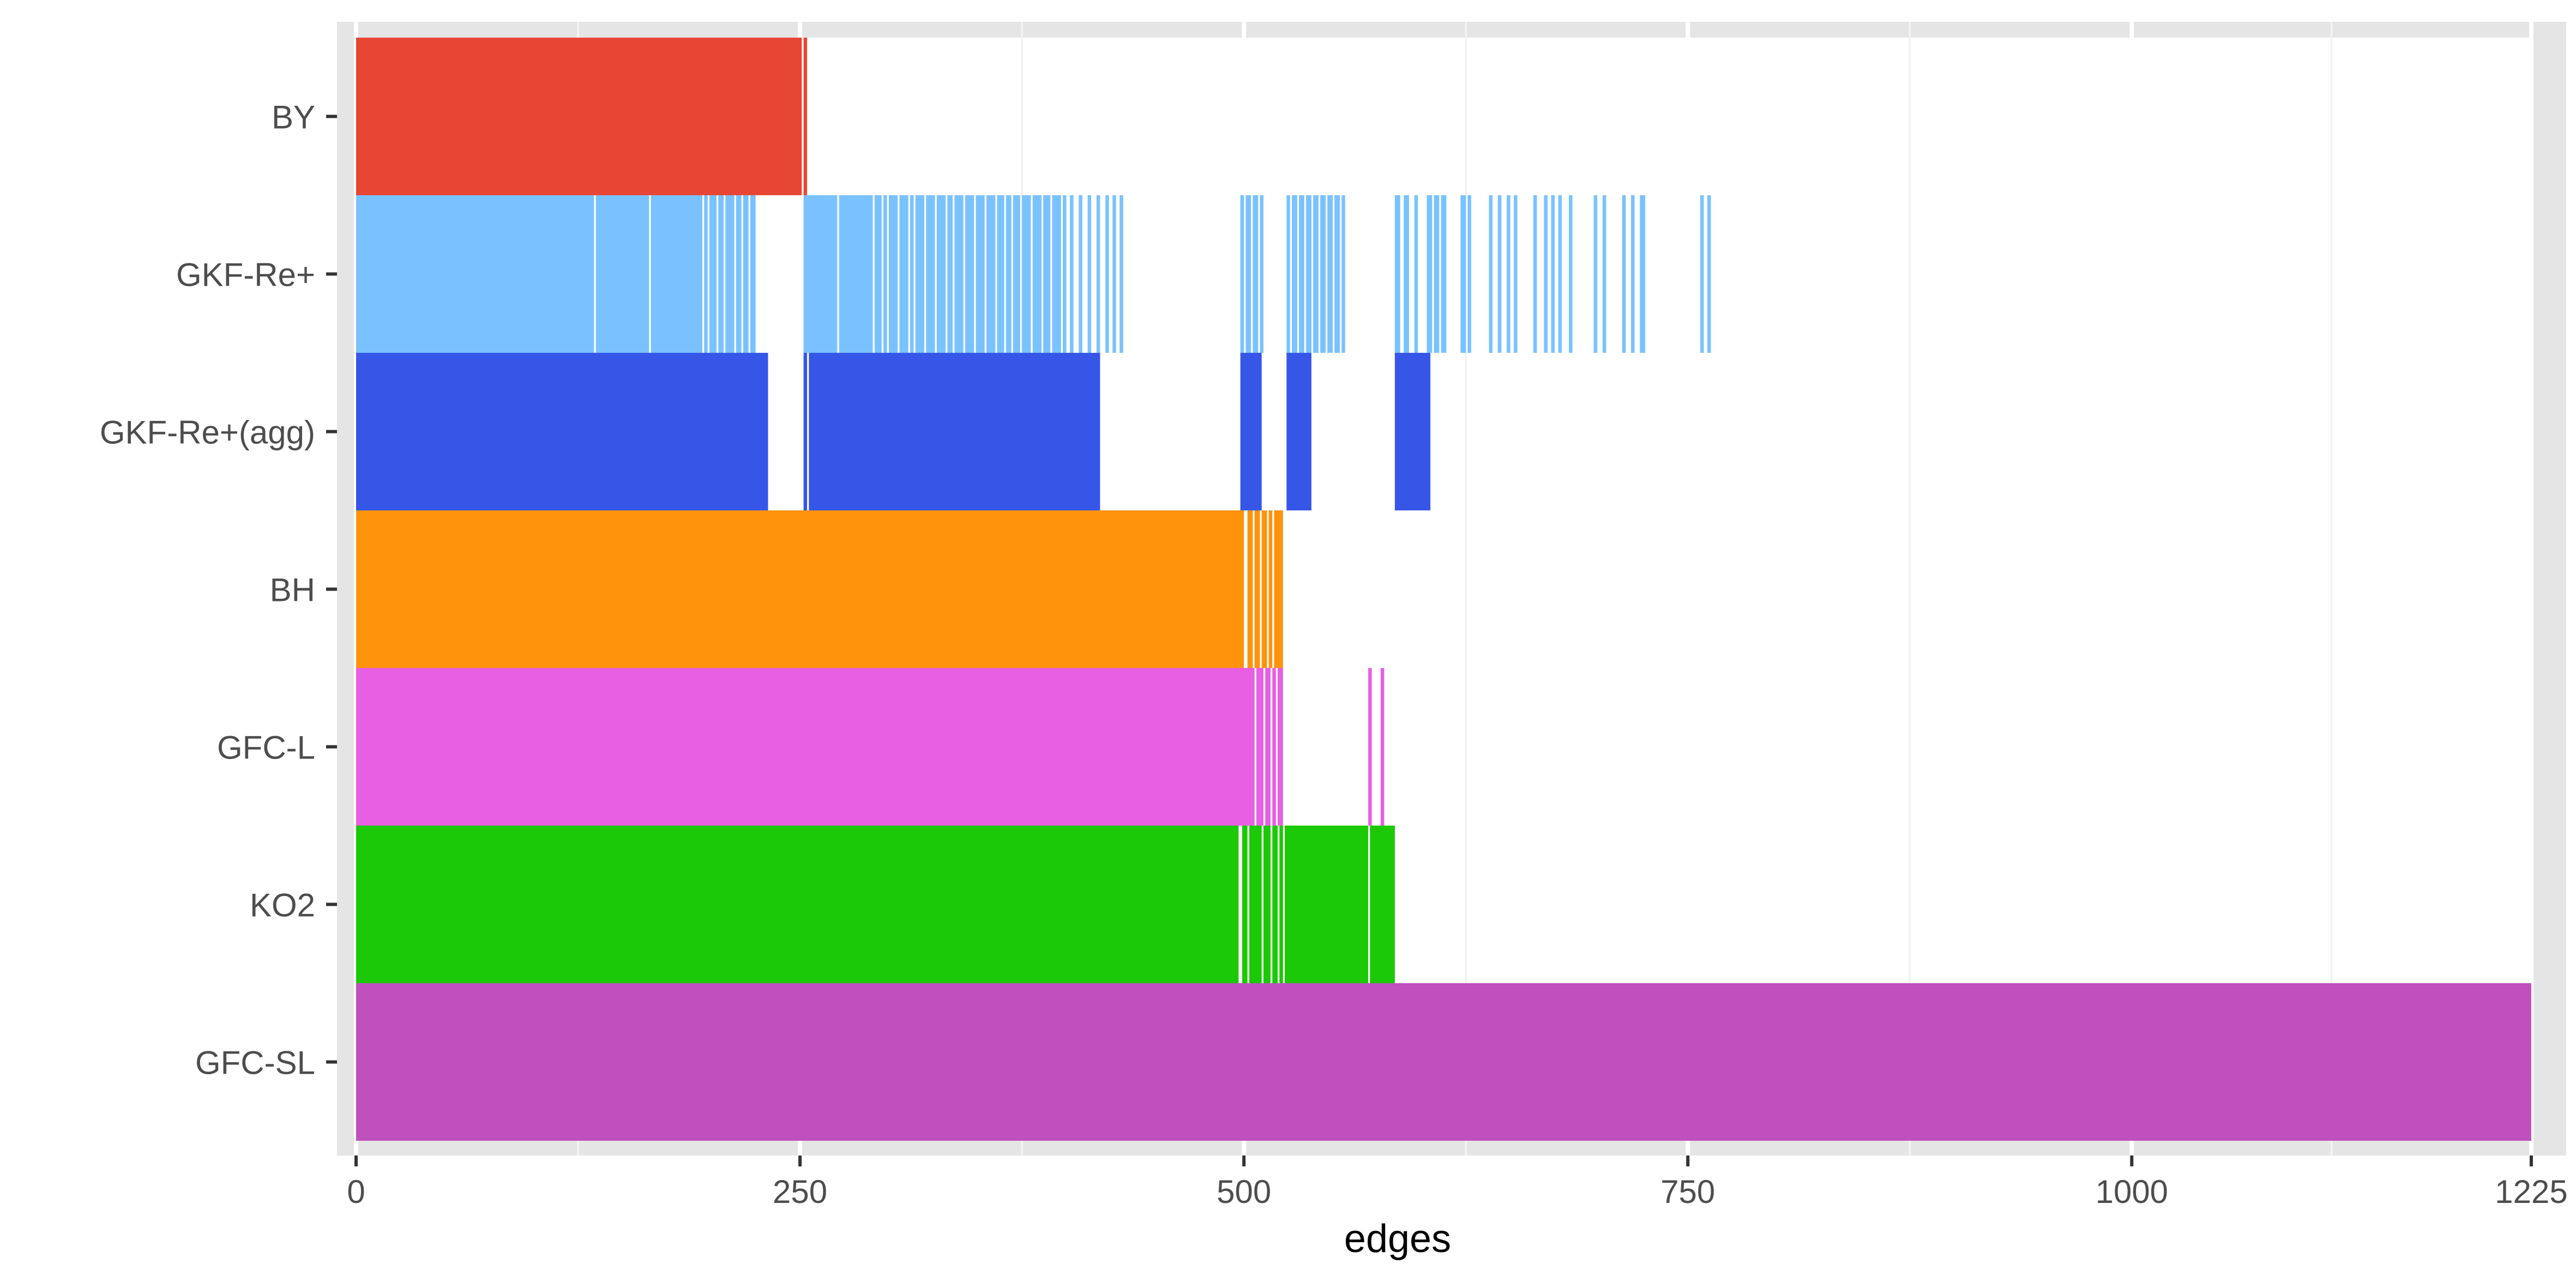 The width and height of the screenshot is (2576, 1288). What do you see at coordinates (293, 117) in the screenshot?
I see `y-tick-label: BY` at bounding box center [293, 117].